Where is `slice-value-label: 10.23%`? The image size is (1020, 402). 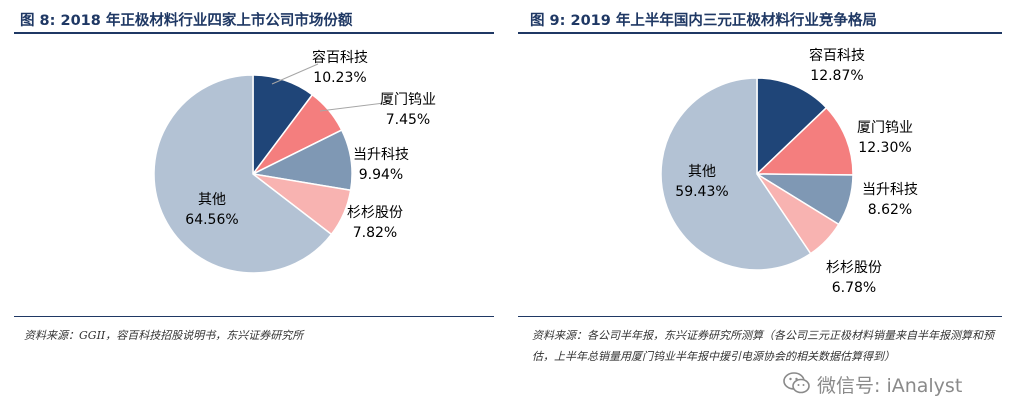 slice-value-label: 10.23% is located at coordinates (339, 78).